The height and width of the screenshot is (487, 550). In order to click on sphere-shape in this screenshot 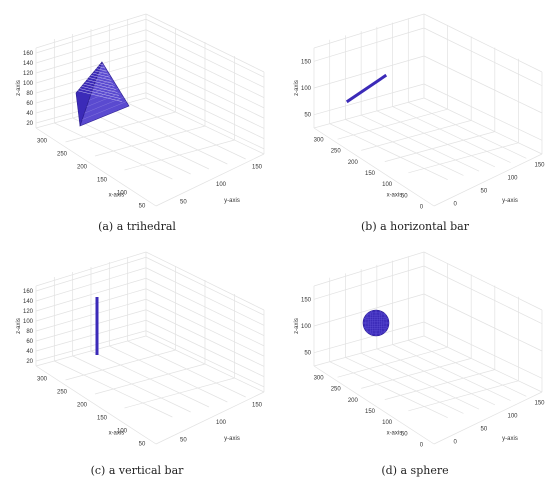, I will do `click(376, 323)`.